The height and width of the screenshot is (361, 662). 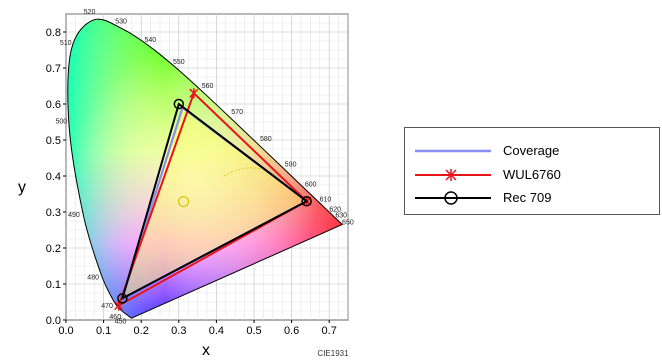 I want to click on legend-swatch-rec709, so click(x=453, y=198).